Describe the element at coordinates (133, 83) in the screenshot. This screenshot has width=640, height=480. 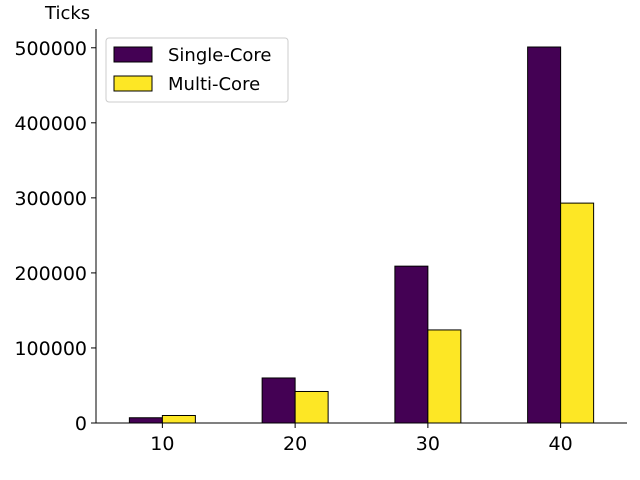
I see `legend-swatch-multi-core` at that location.